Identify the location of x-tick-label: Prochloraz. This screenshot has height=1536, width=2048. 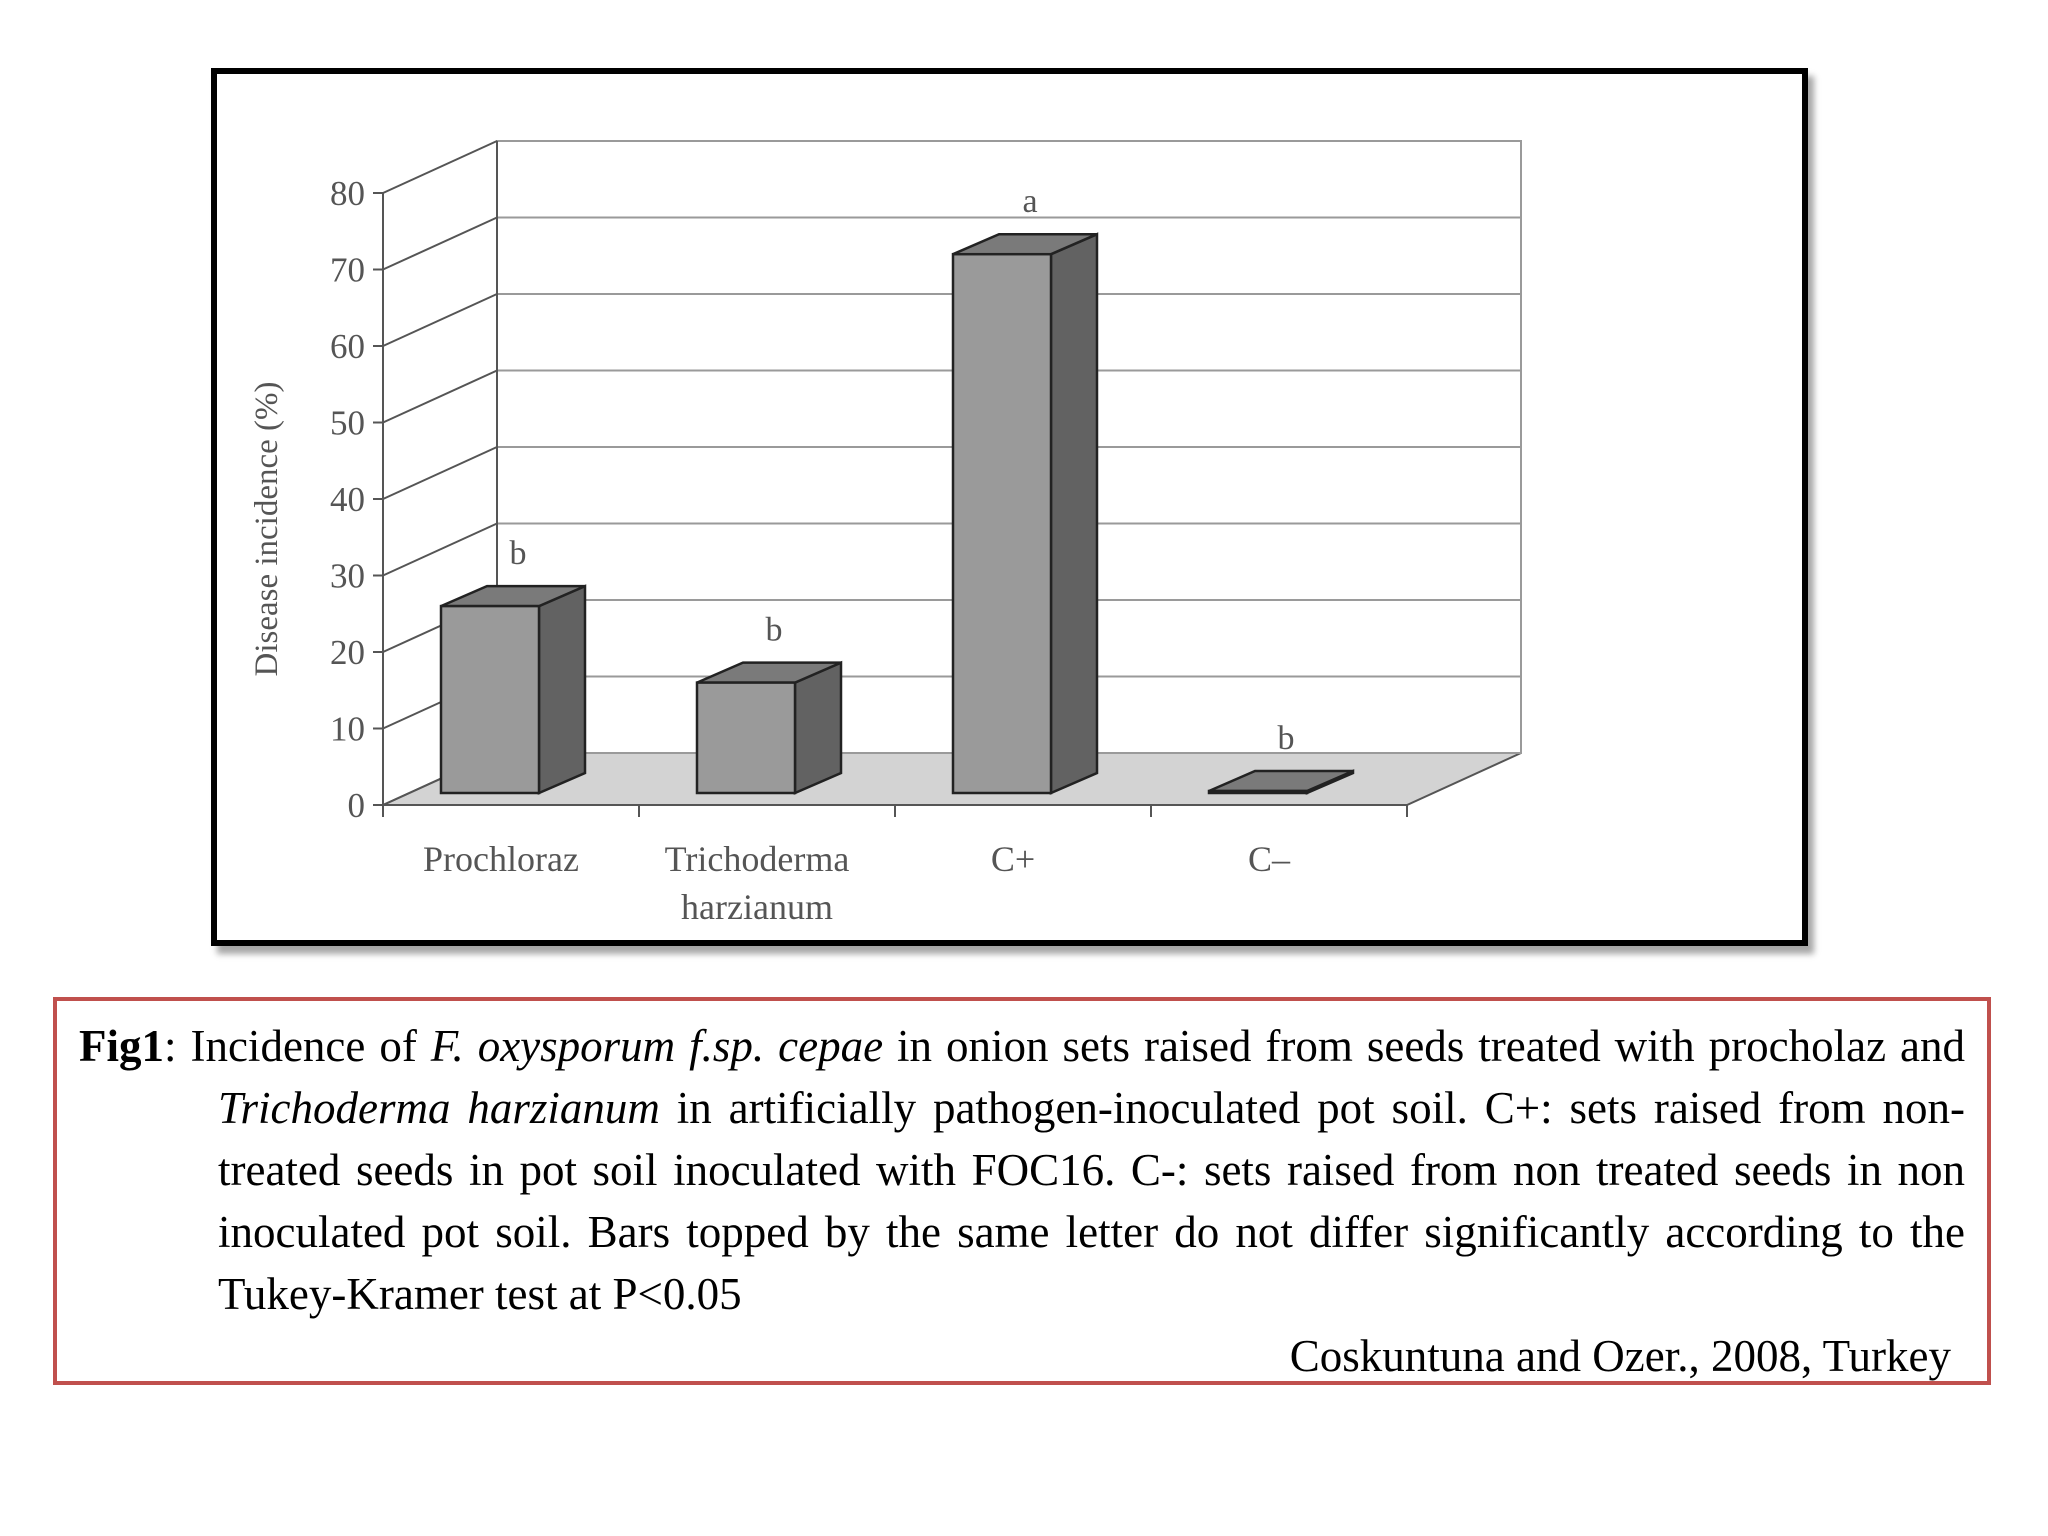
(501, 859).